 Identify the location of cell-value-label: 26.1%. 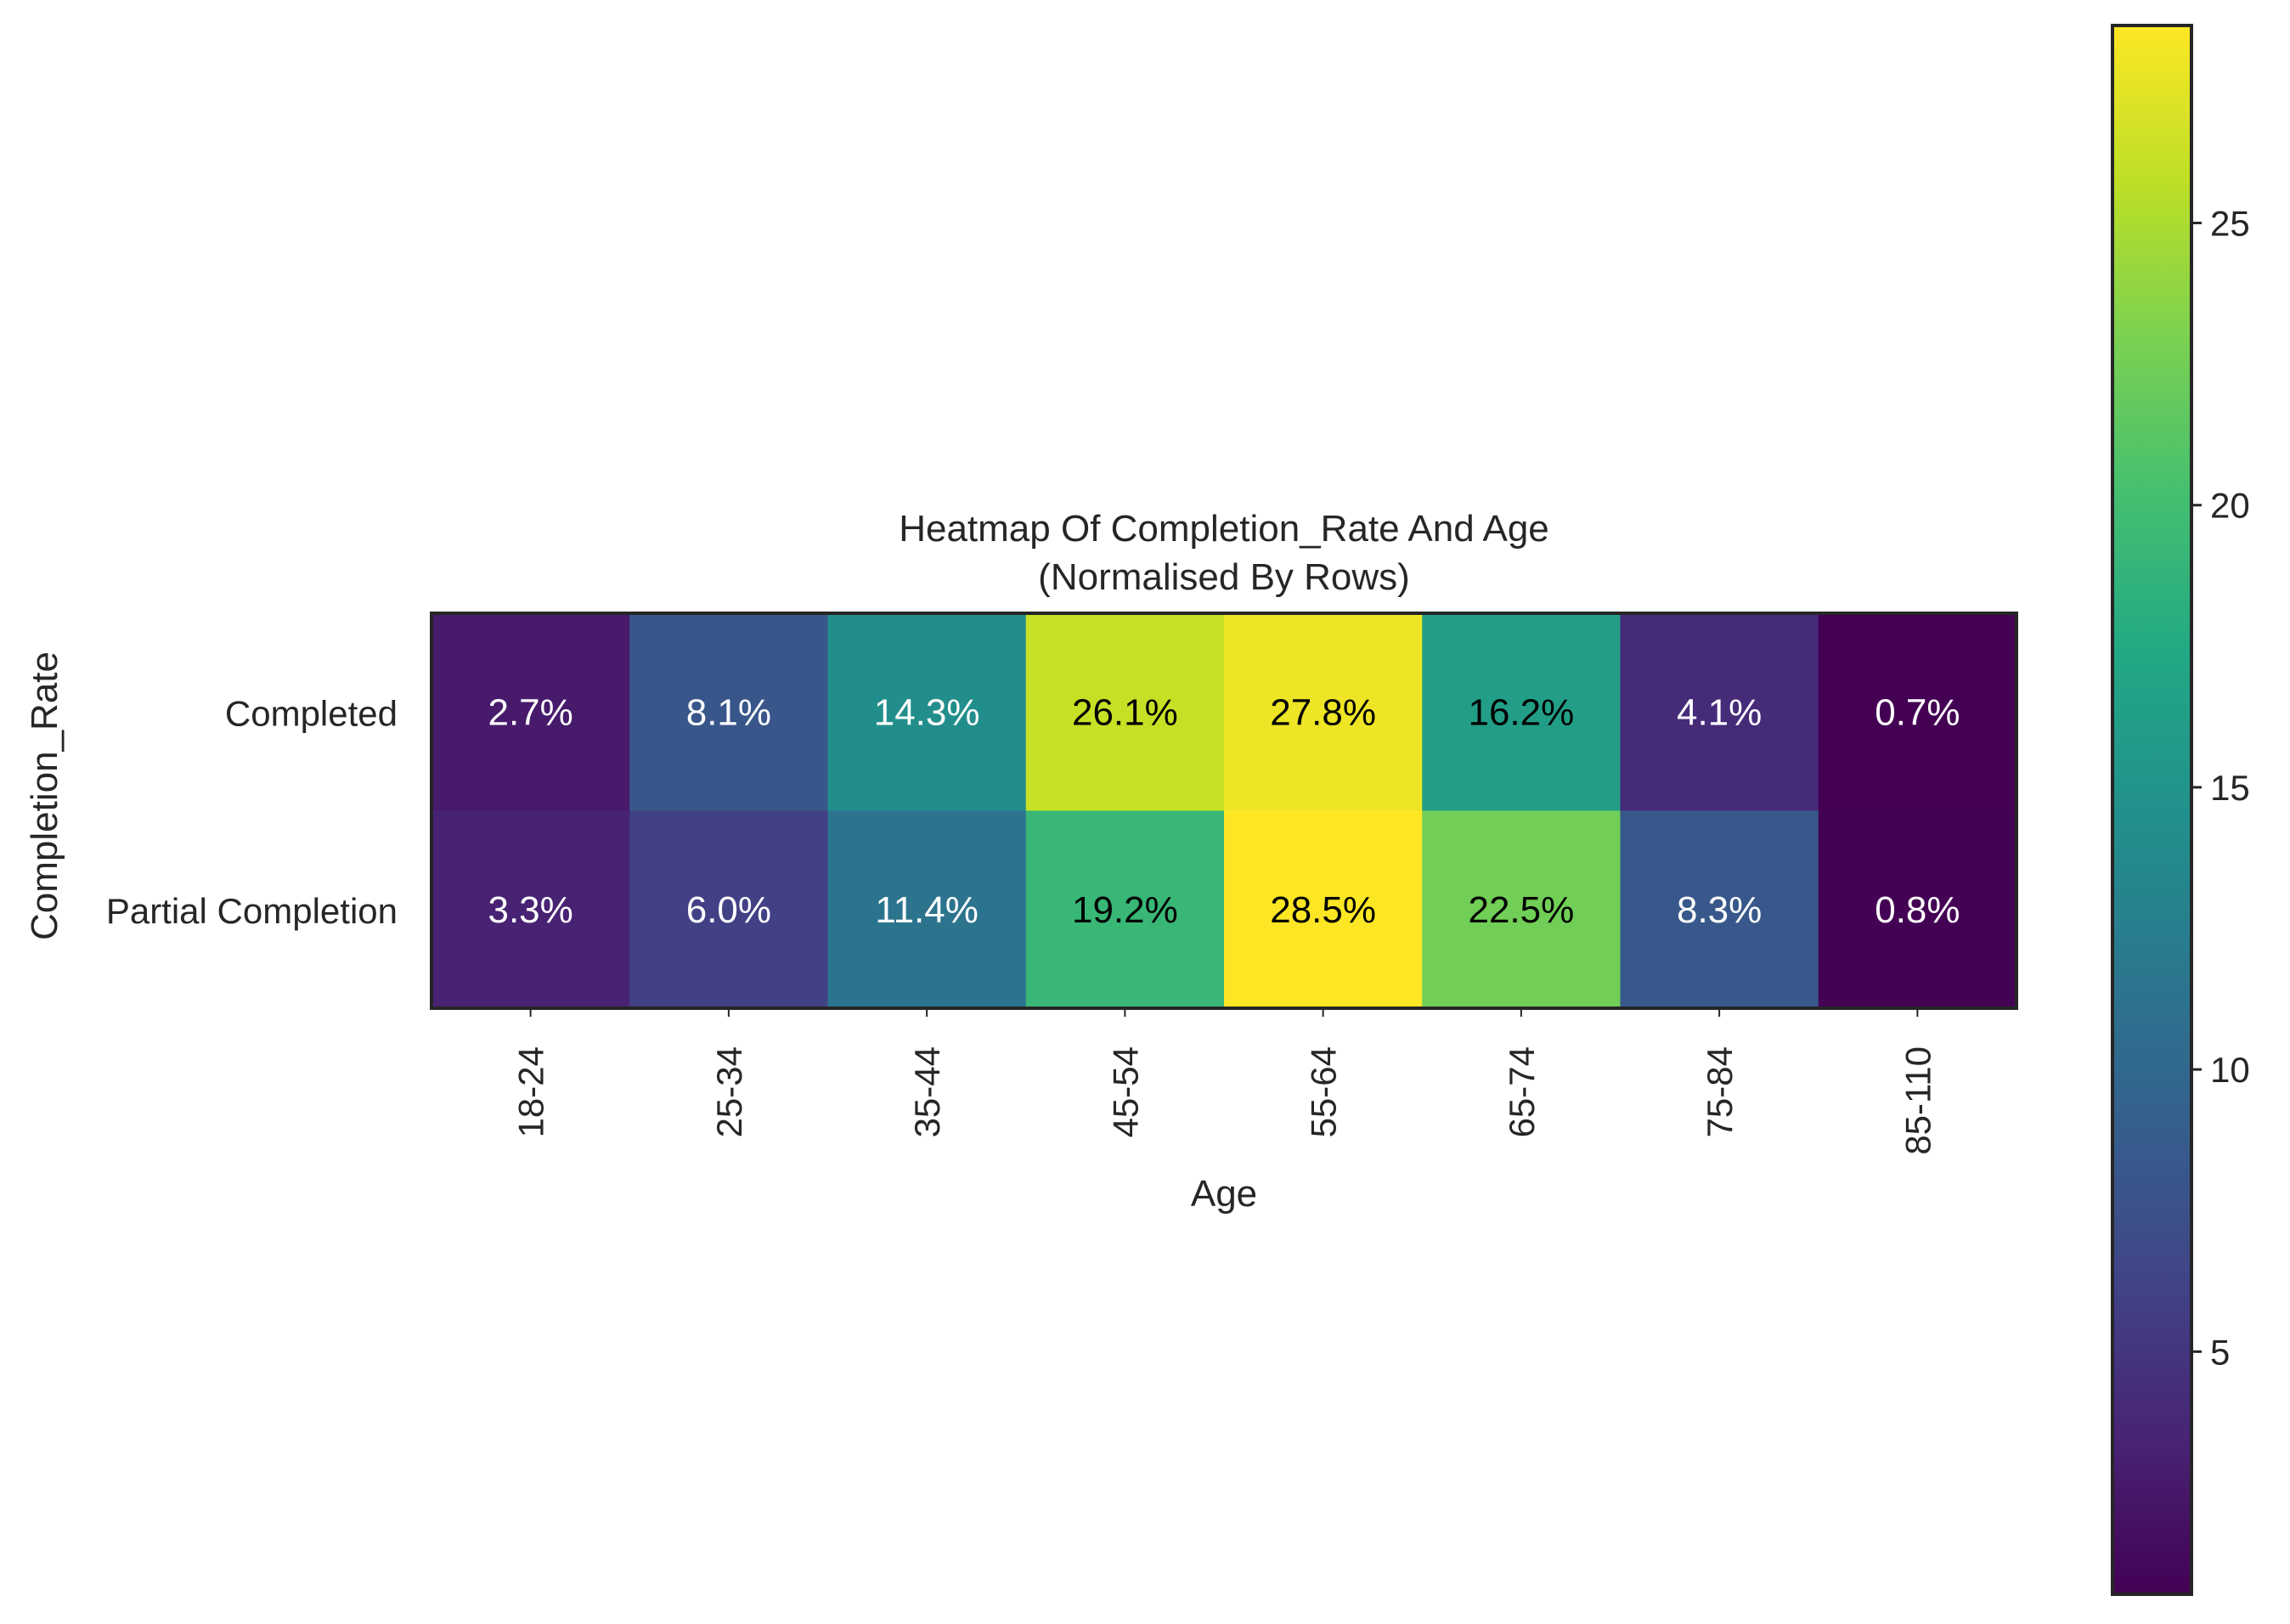
(1125, 712).